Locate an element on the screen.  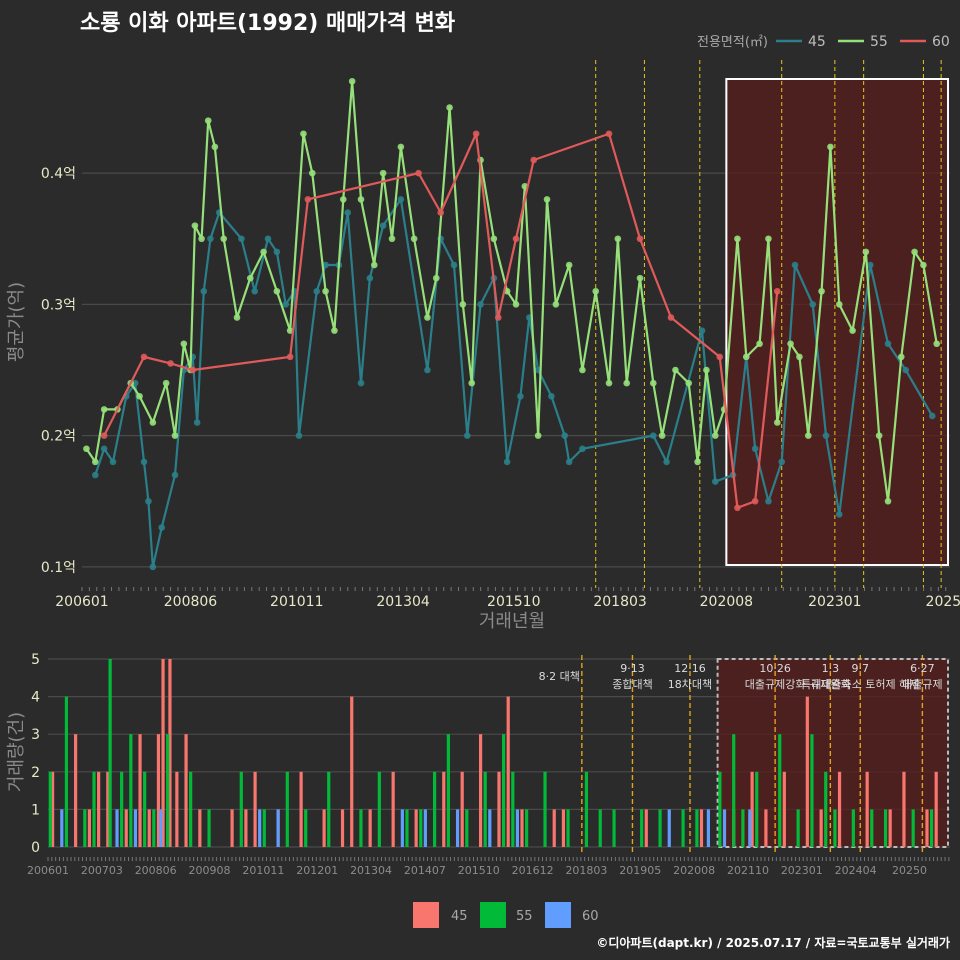
legend-title: 전용면적(㎡) is located at coordinates (732, 42).